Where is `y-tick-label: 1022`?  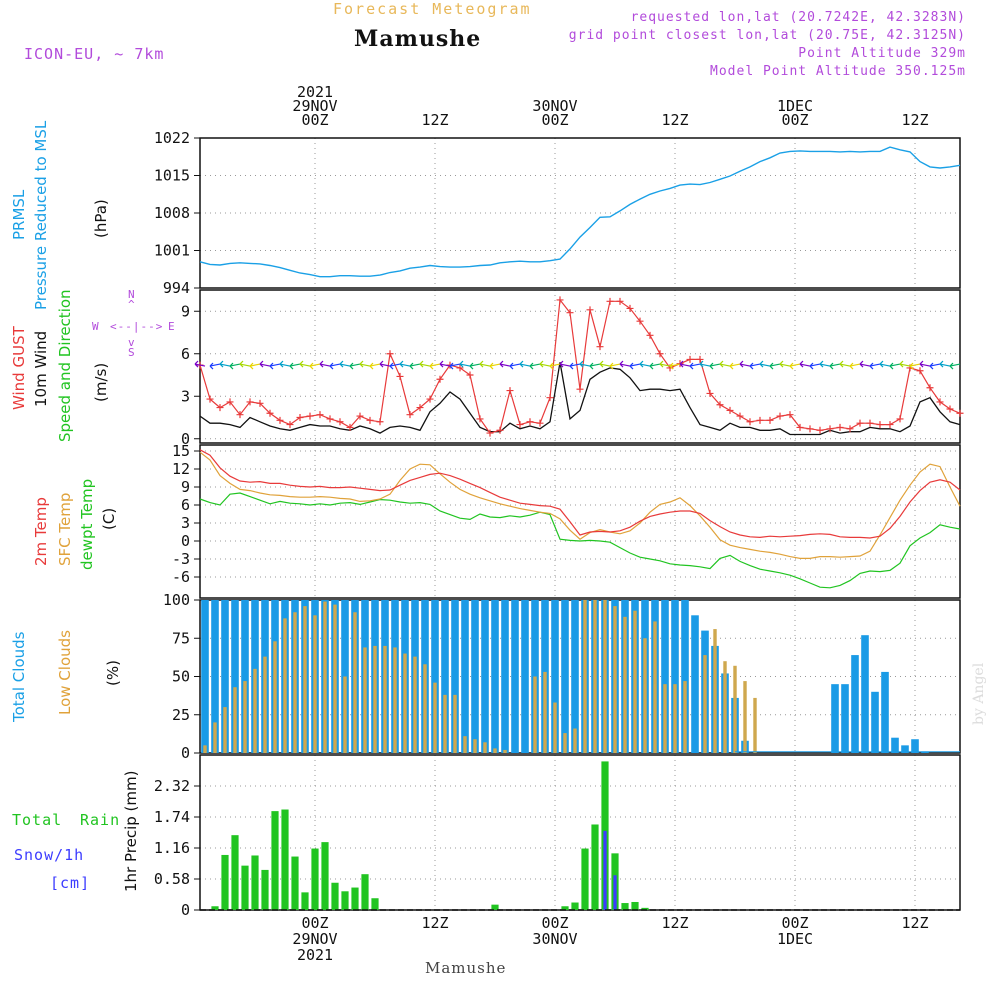 y-tick-label: 1022 is located at coordinates (172, 138).